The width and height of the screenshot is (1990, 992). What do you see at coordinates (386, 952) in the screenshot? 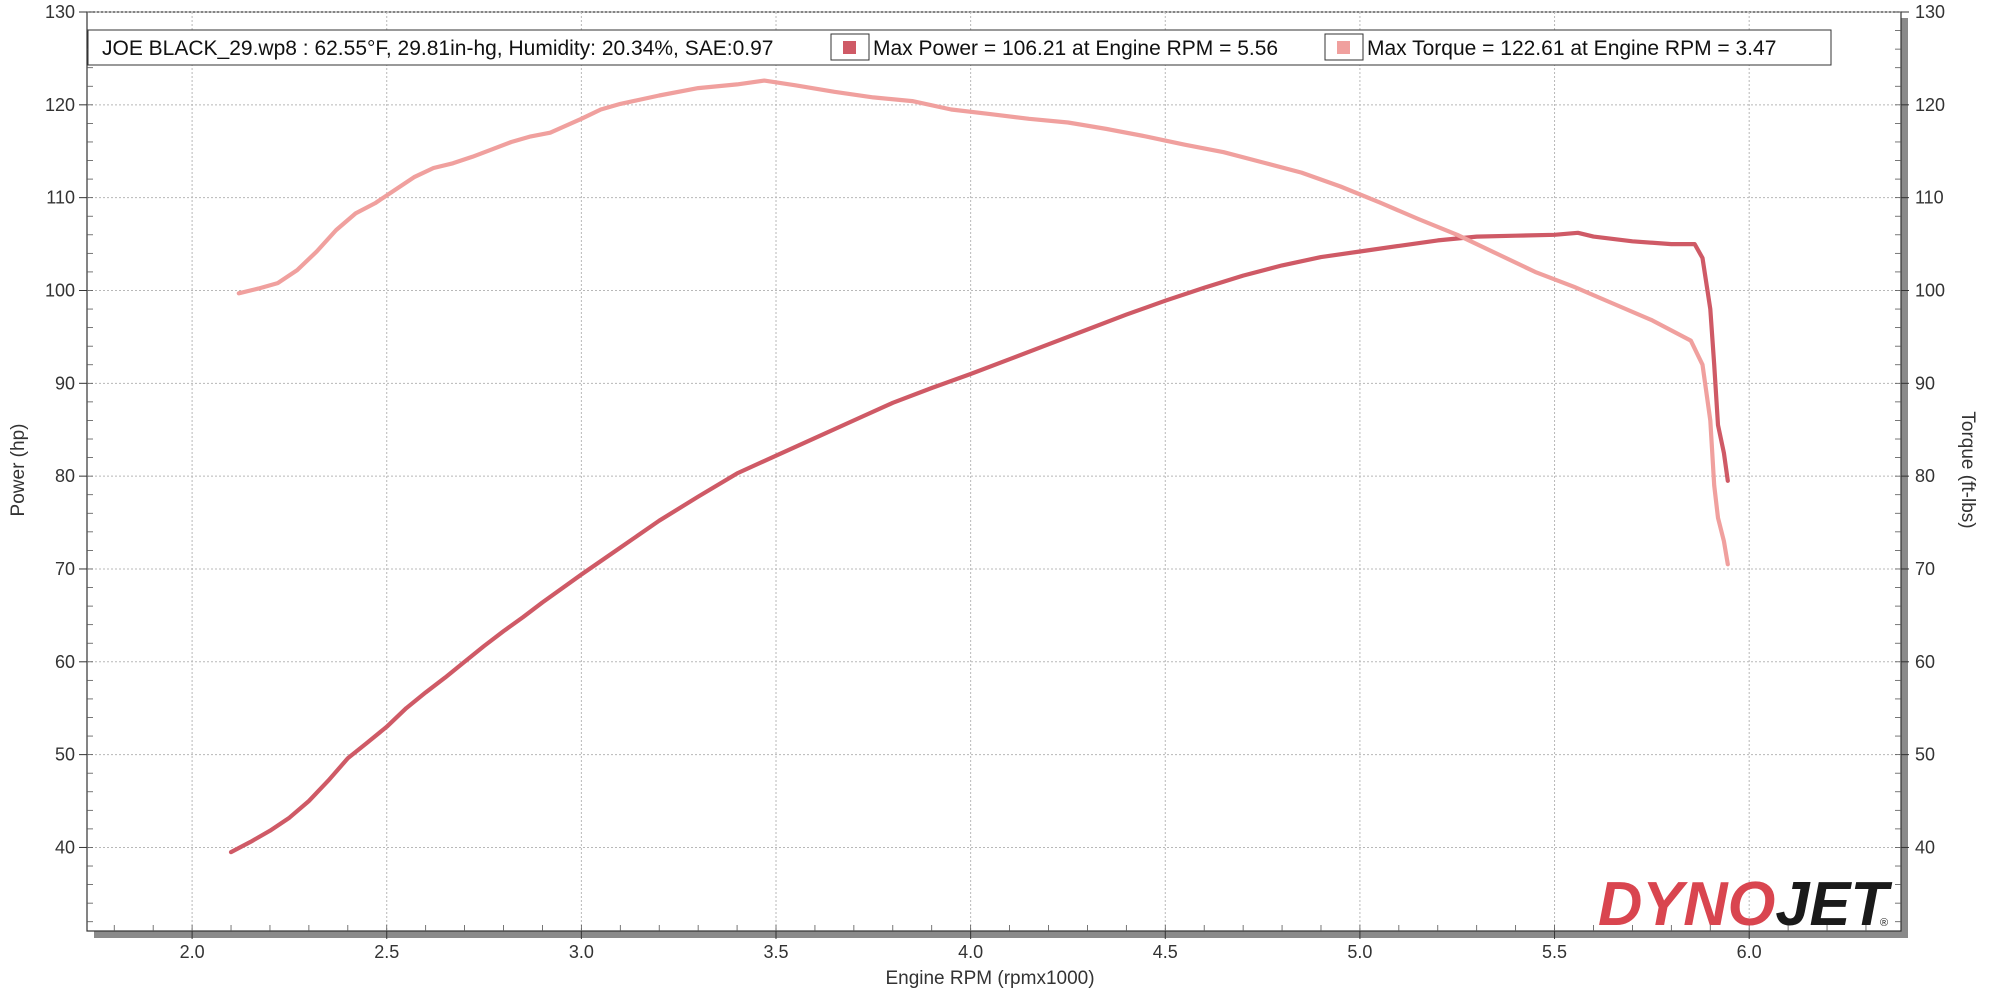
I see `x-tick-label: 2.5` at bounding box center [386, 952].